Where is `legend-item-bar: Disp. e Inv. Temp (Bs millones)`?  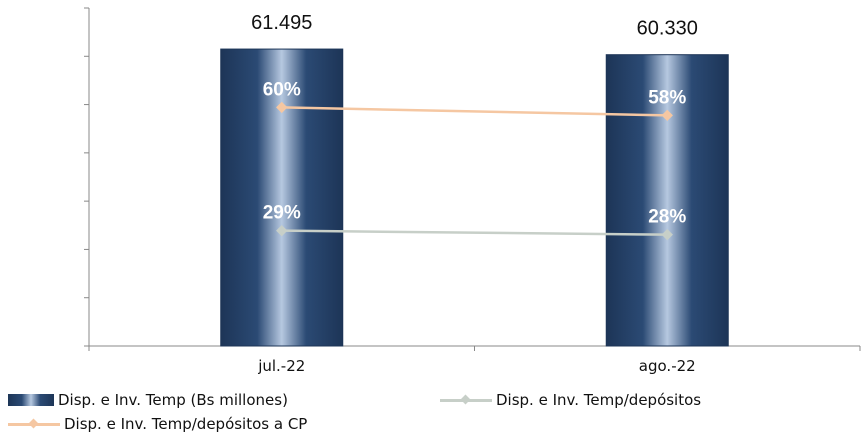
legend-item-bar: Disp. e Inv. Temp (Bs millones) is located at coordinates (148, 400).